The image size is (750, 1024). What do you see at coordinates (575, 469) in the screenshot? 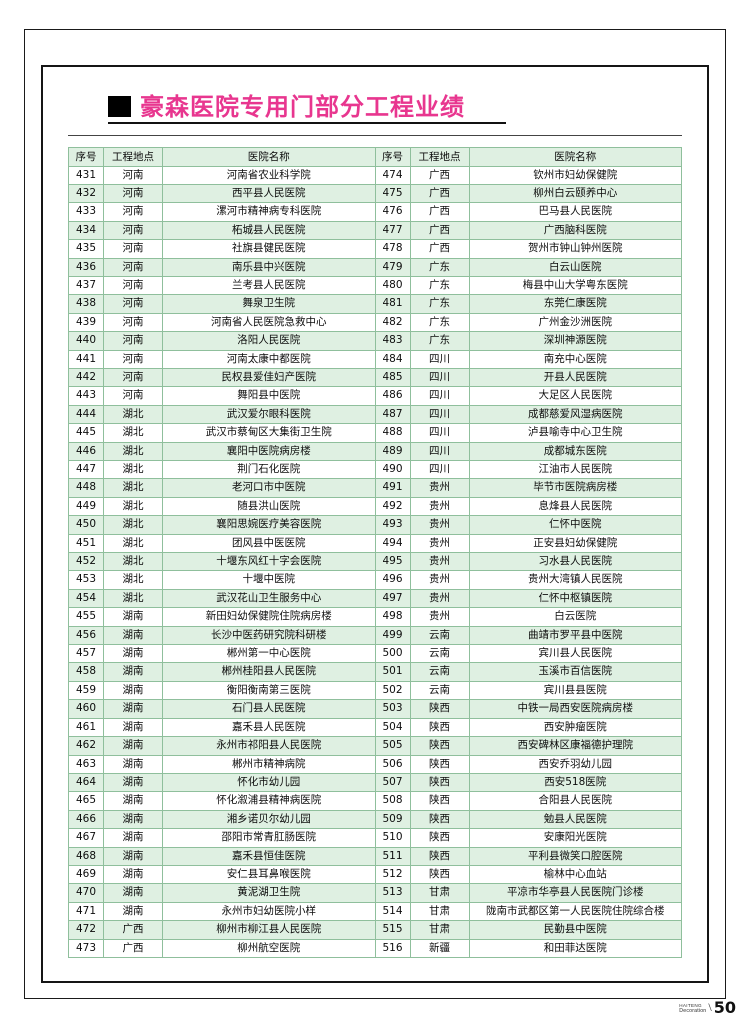
I see `cell-hospital-name-right: 江油市人民医院` at bounding box center [575, 469].